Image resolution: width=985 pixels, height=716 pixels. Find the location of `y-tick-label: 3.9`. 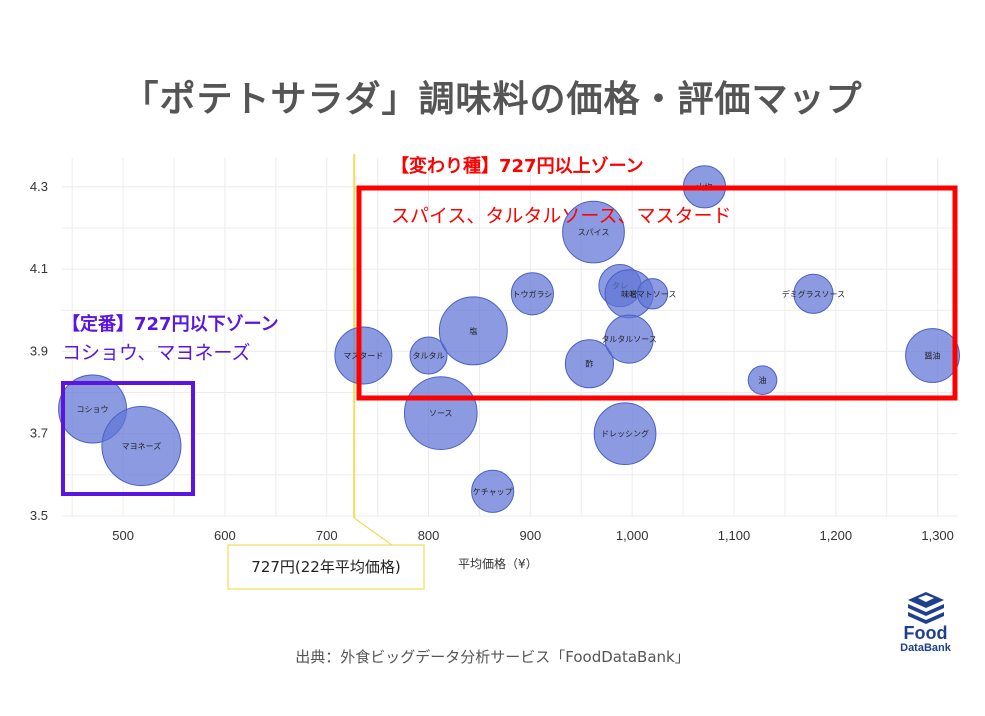

y-tick-label: 3.9 is located at coordinates (39, 350).